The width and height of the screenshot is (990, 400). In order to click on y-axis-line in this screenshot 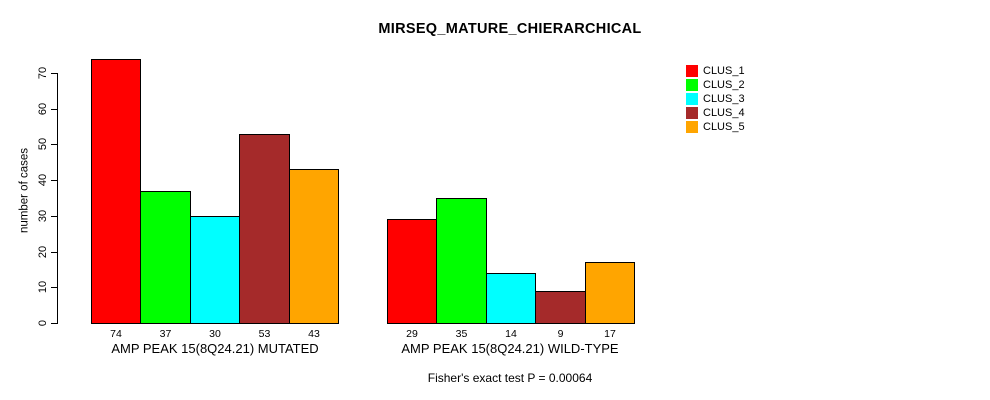, I will do `click(57, 198)`.